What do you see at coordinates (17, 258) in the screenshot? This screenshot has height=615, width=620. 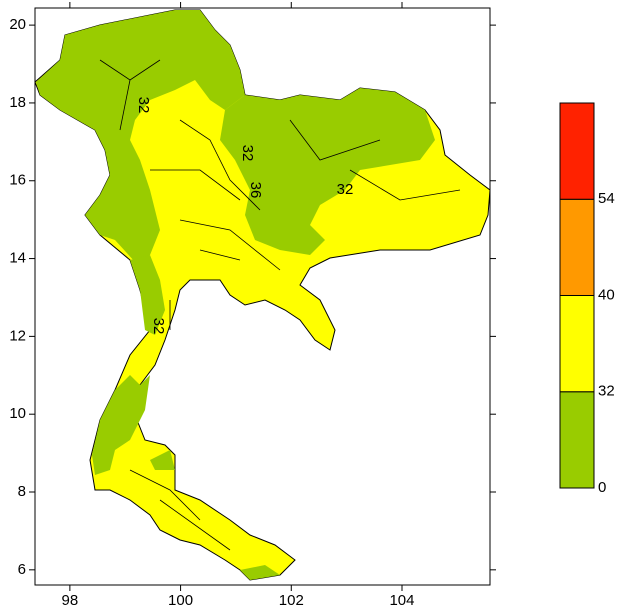 I see `y-tick-label: 14` at bounding box center [17, 258].